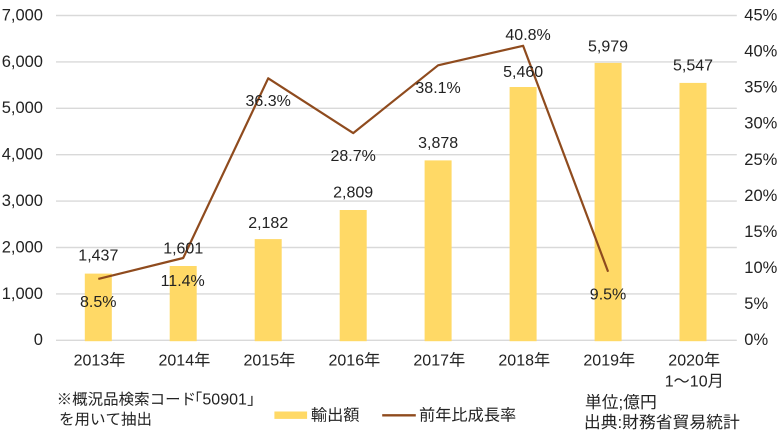  Describe the element at coordinates (760, 52) in the screenshot. I see `svg-text: 40%` at that location.